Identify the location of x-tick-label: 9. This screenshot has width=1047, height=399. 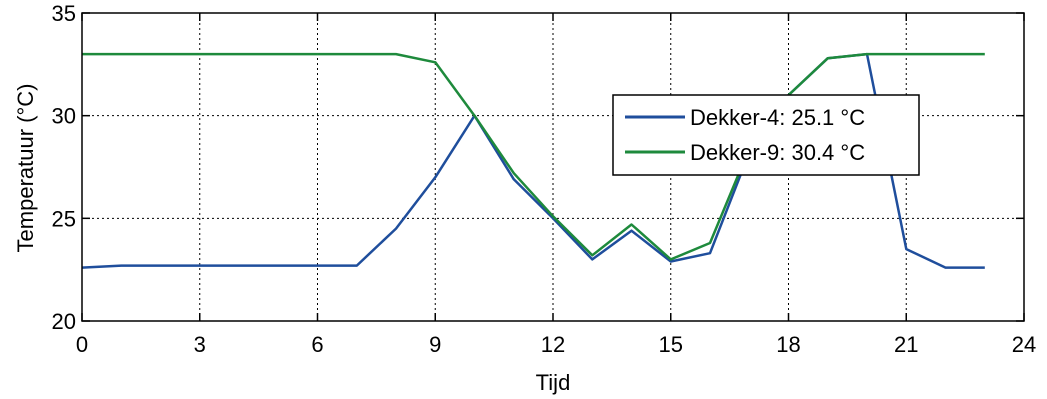
(435, 344).